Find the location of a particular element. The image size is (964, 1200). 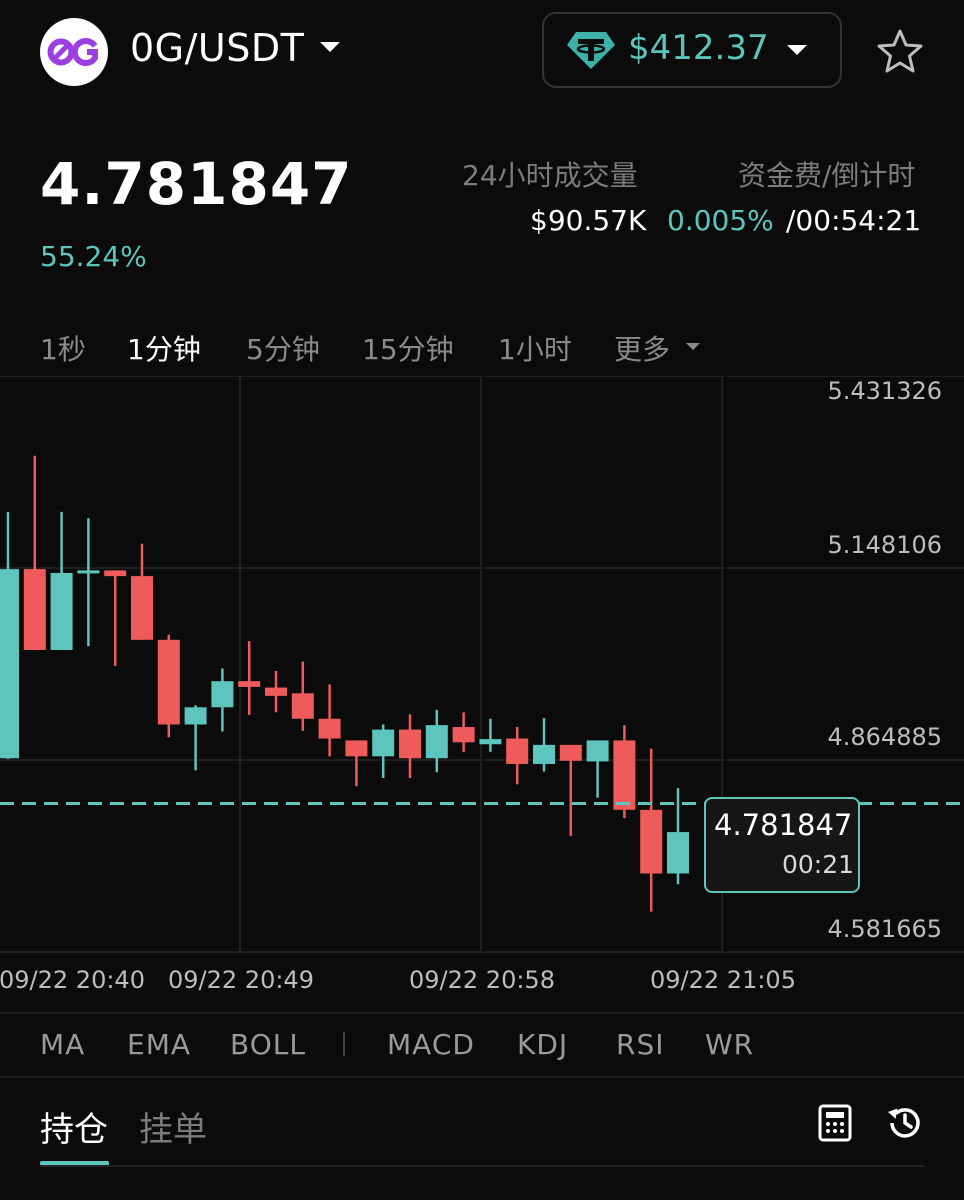

tab-positions: 持仓 is located at coordinates (74, 1130).